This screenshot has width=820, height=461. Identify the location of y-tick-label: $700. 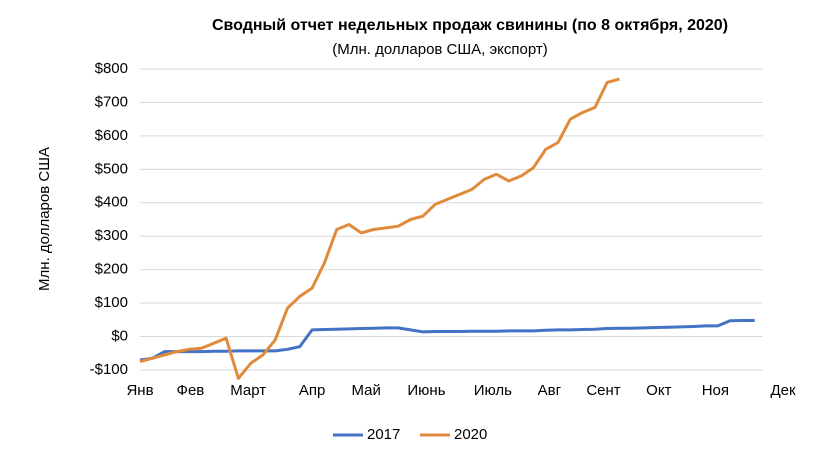
(111, 101).